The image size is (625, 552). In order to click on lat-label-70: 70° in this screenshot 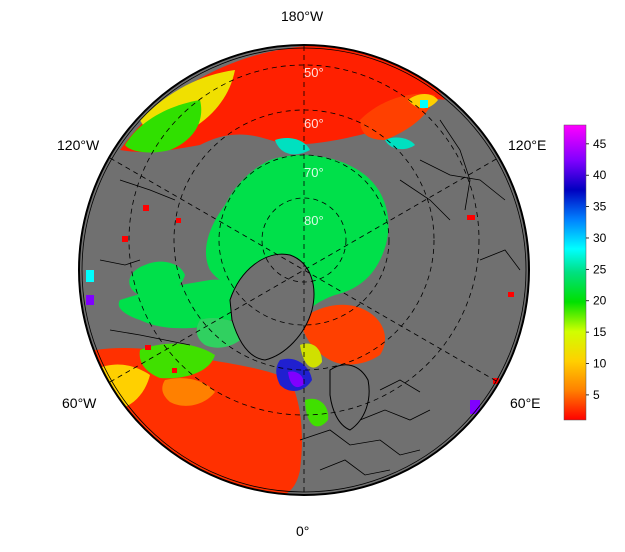, I will do `click(314, 172)`.